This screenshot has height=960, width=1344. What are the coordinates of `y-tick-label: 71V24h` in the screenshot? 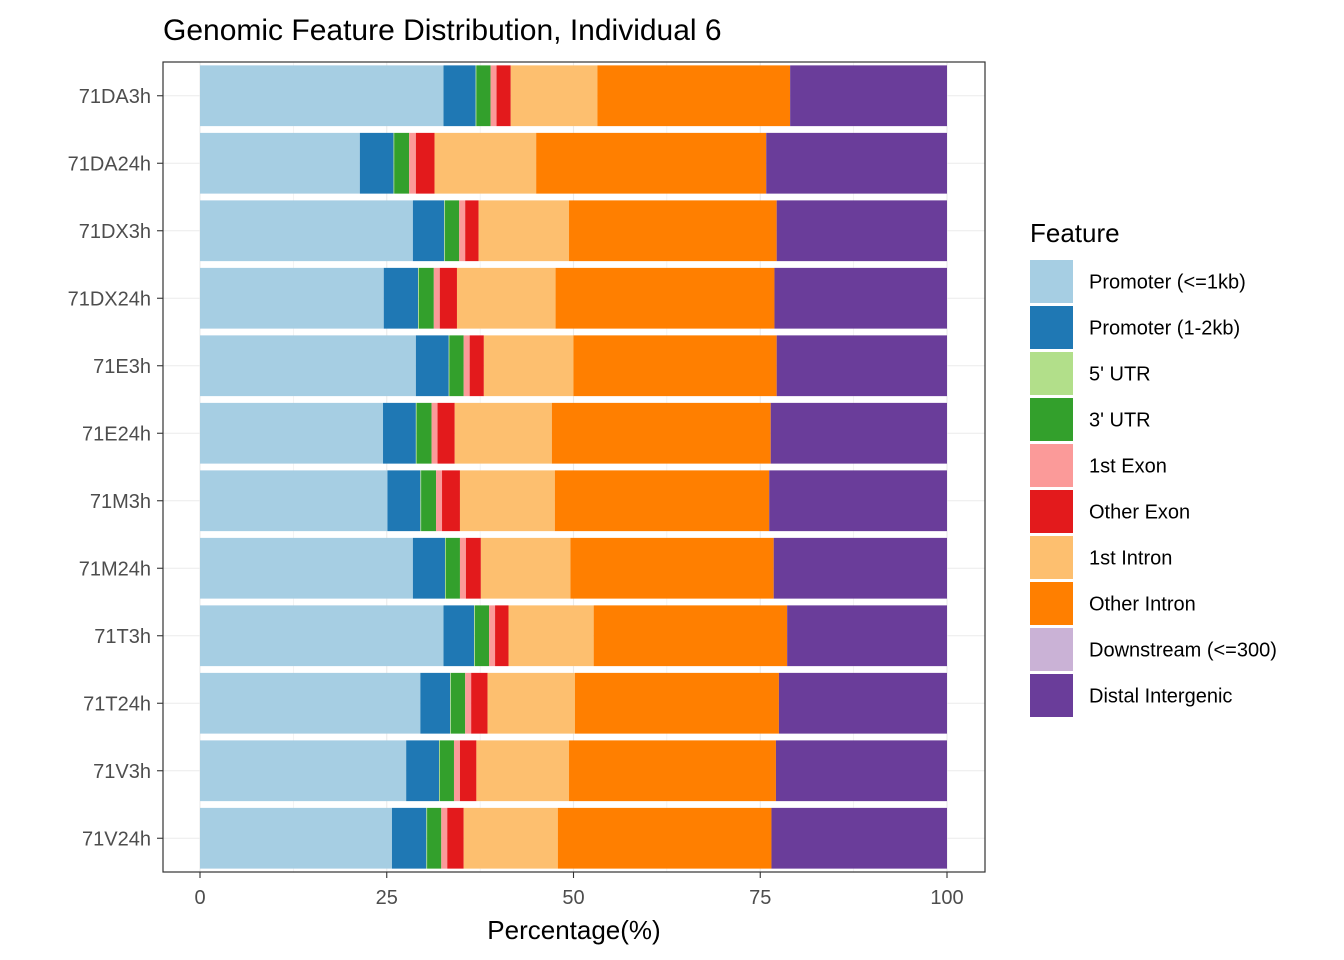 It's located at (116, 839).